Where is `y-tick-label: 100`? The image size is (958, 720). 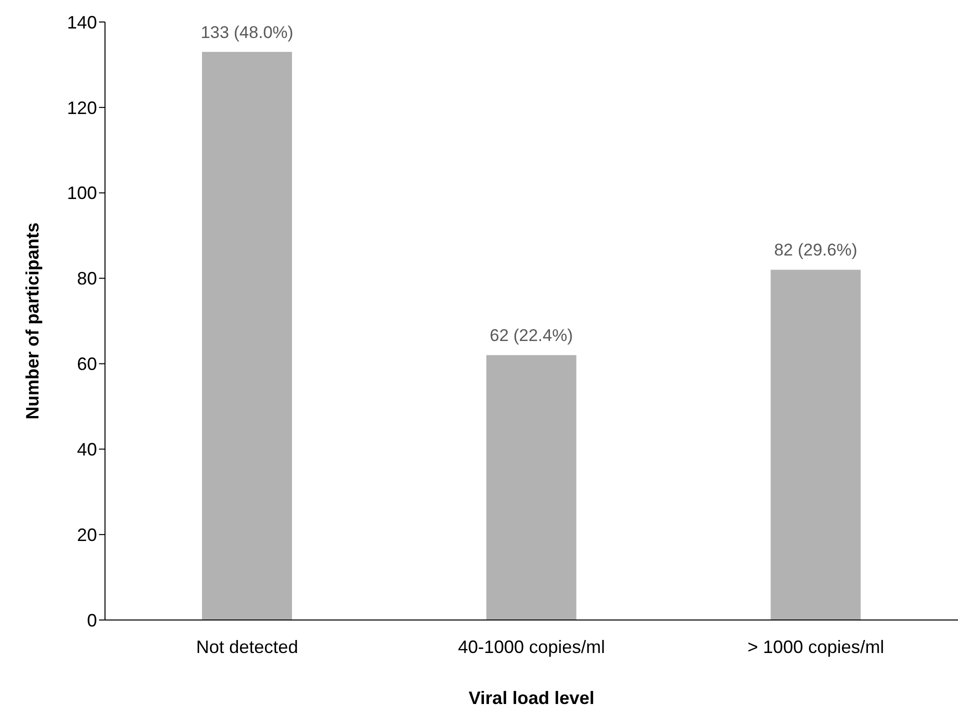
y-tick-label: 100 is located at coordinates (81, 193).